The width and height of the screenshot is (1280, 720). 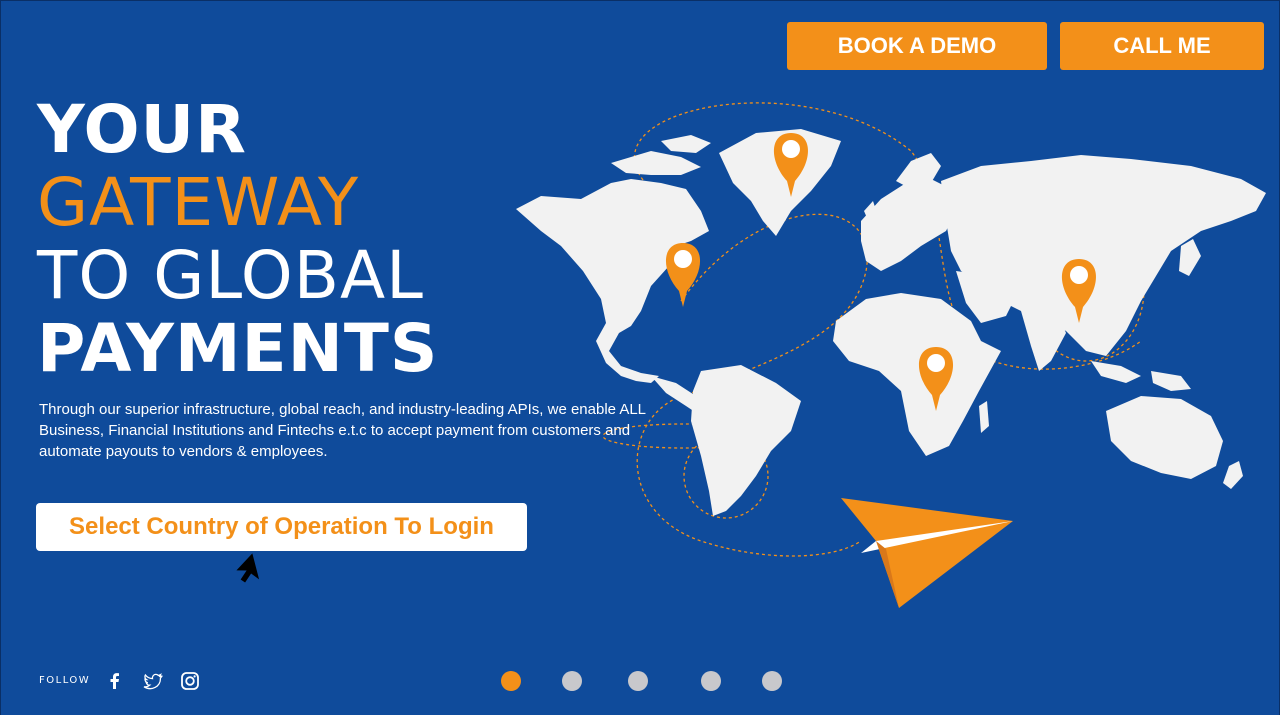 What do you see at coordinates (198, 202) in the screenshot?
I see `headline-line-2: GATEWAY` at bounding box center [198, 202].